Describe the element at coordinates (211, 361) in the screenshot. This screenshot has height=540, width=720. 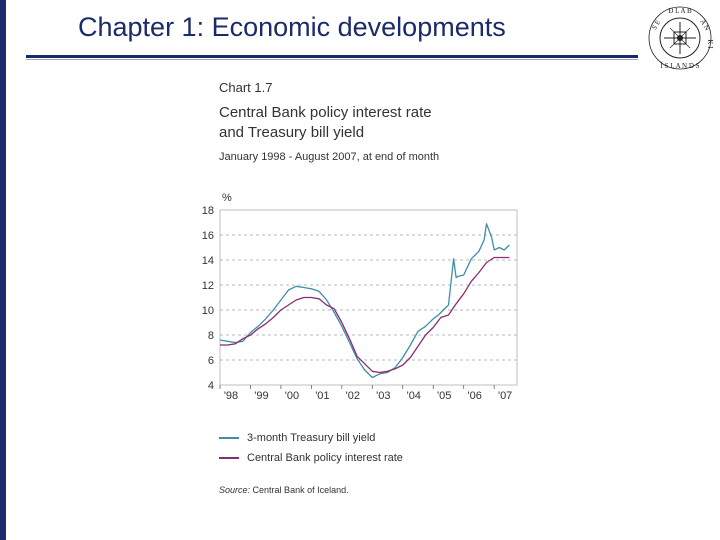
I see `y-tick-label-6: 6` at that location.